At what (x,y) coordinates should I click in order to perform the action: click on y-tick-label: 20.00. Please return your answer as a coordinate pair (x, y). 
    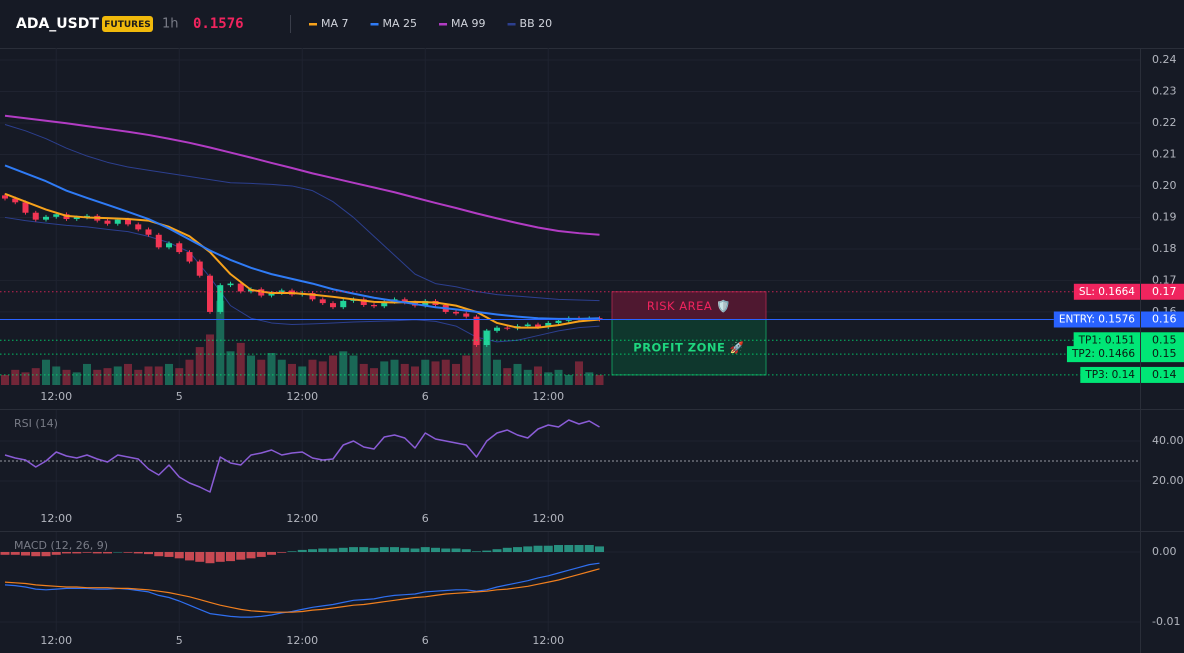
    Looking at the image, I should click on (1168, 480).